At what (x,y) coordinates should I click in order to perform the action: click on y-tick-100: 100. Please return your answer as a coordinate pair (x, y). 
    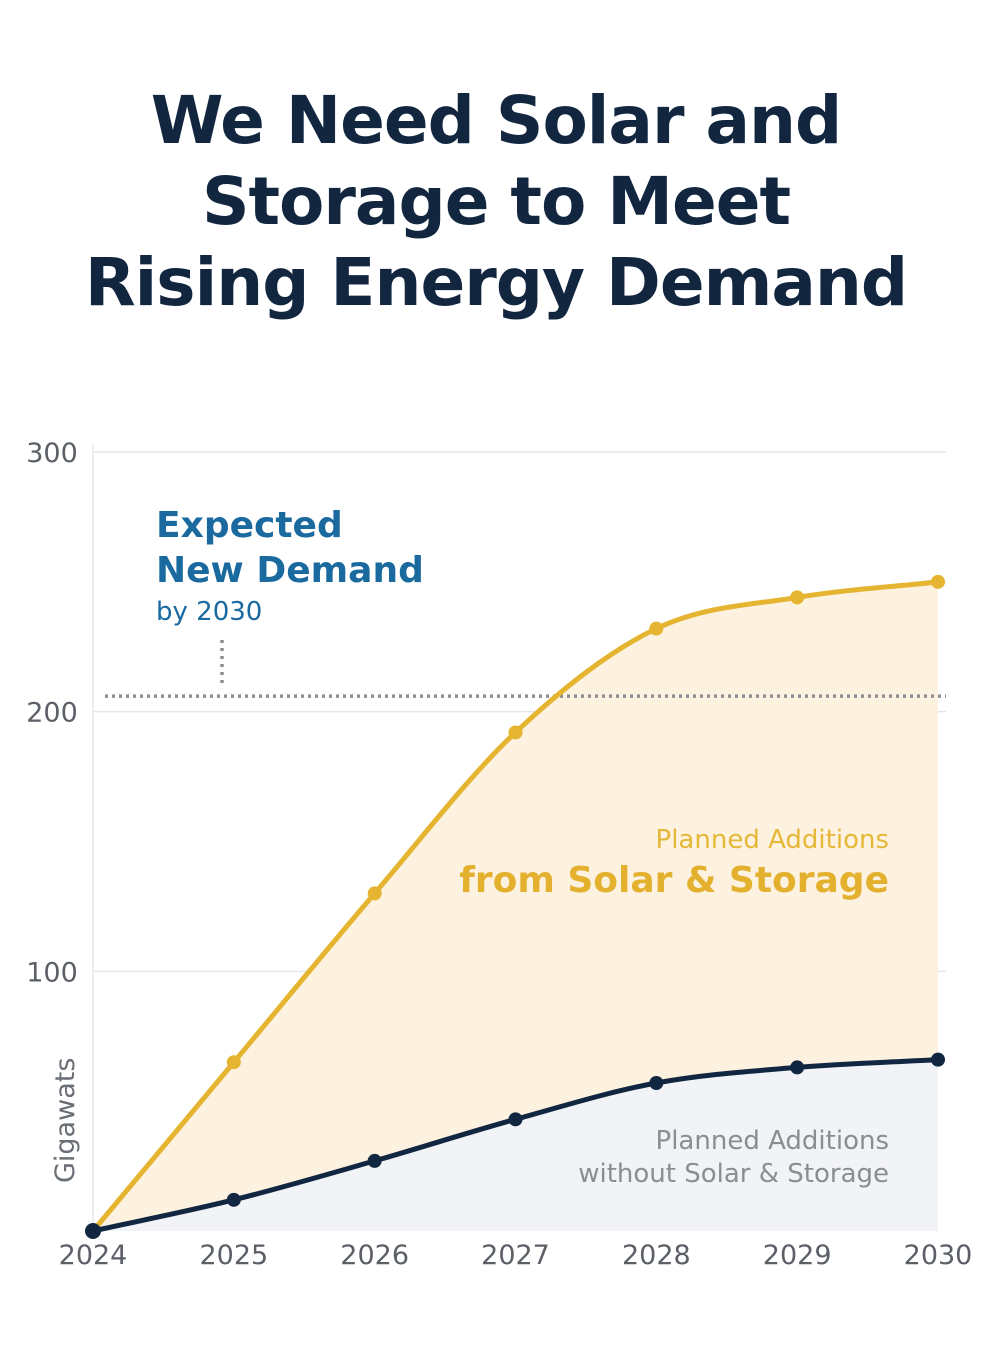
    Looking at the image, I should click on (52, 972).